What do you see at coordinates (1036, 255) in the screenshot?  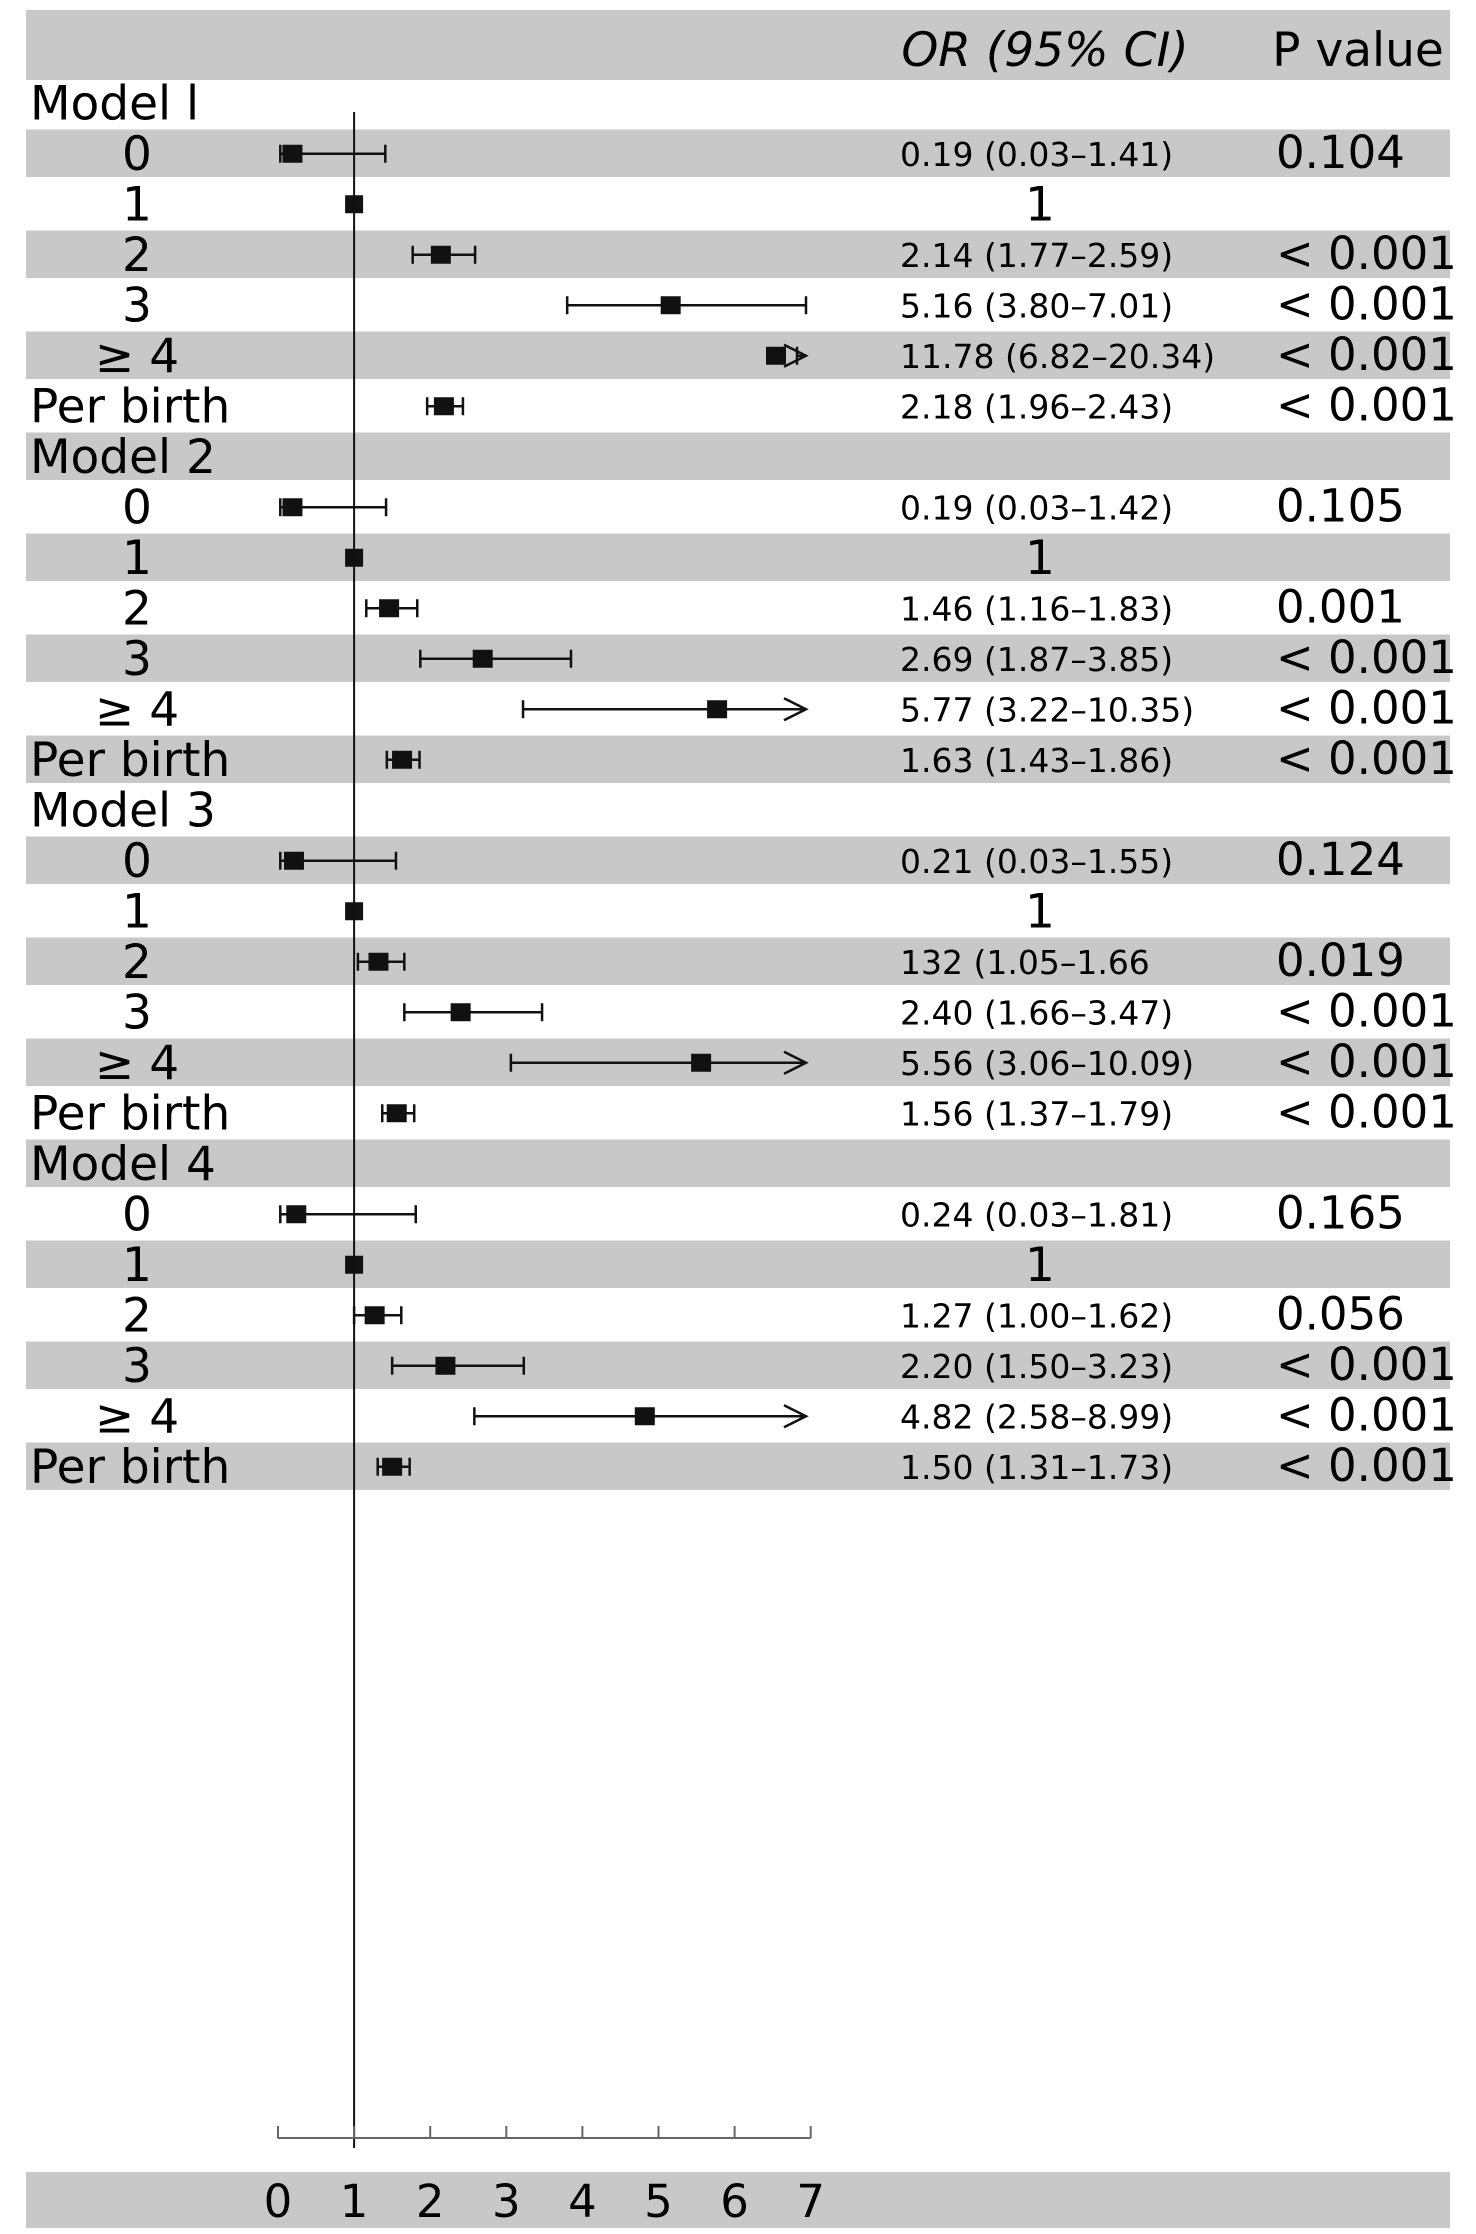 I see `or-ci-text: 2.14 (1.77–2.59)` at bounding box center [1036, 255].